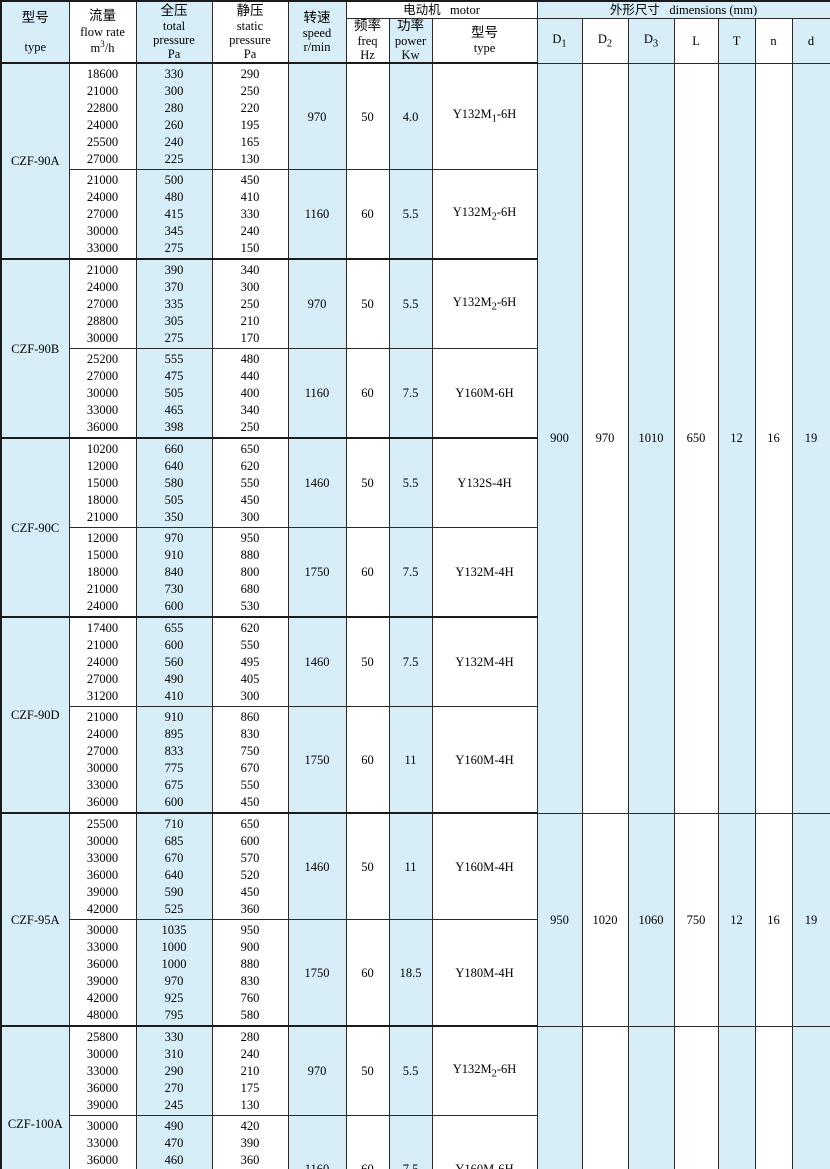 This screenshot has width=830, height=1169. What do you see at coordinates (736, 41) in the screenshot?
I see `header-cell-t: T` at bounding box center [736, 41].